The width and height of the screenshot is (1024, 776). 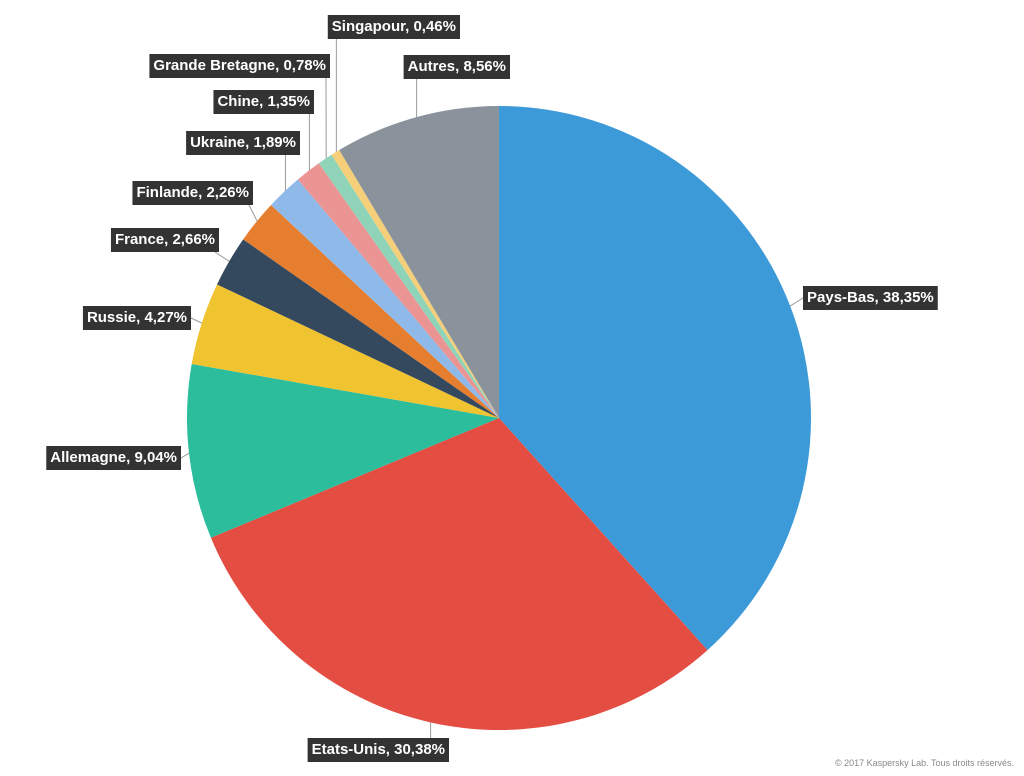 I want to click on data-label: Ukraine, 1,89%, so click(x=243, y=143).